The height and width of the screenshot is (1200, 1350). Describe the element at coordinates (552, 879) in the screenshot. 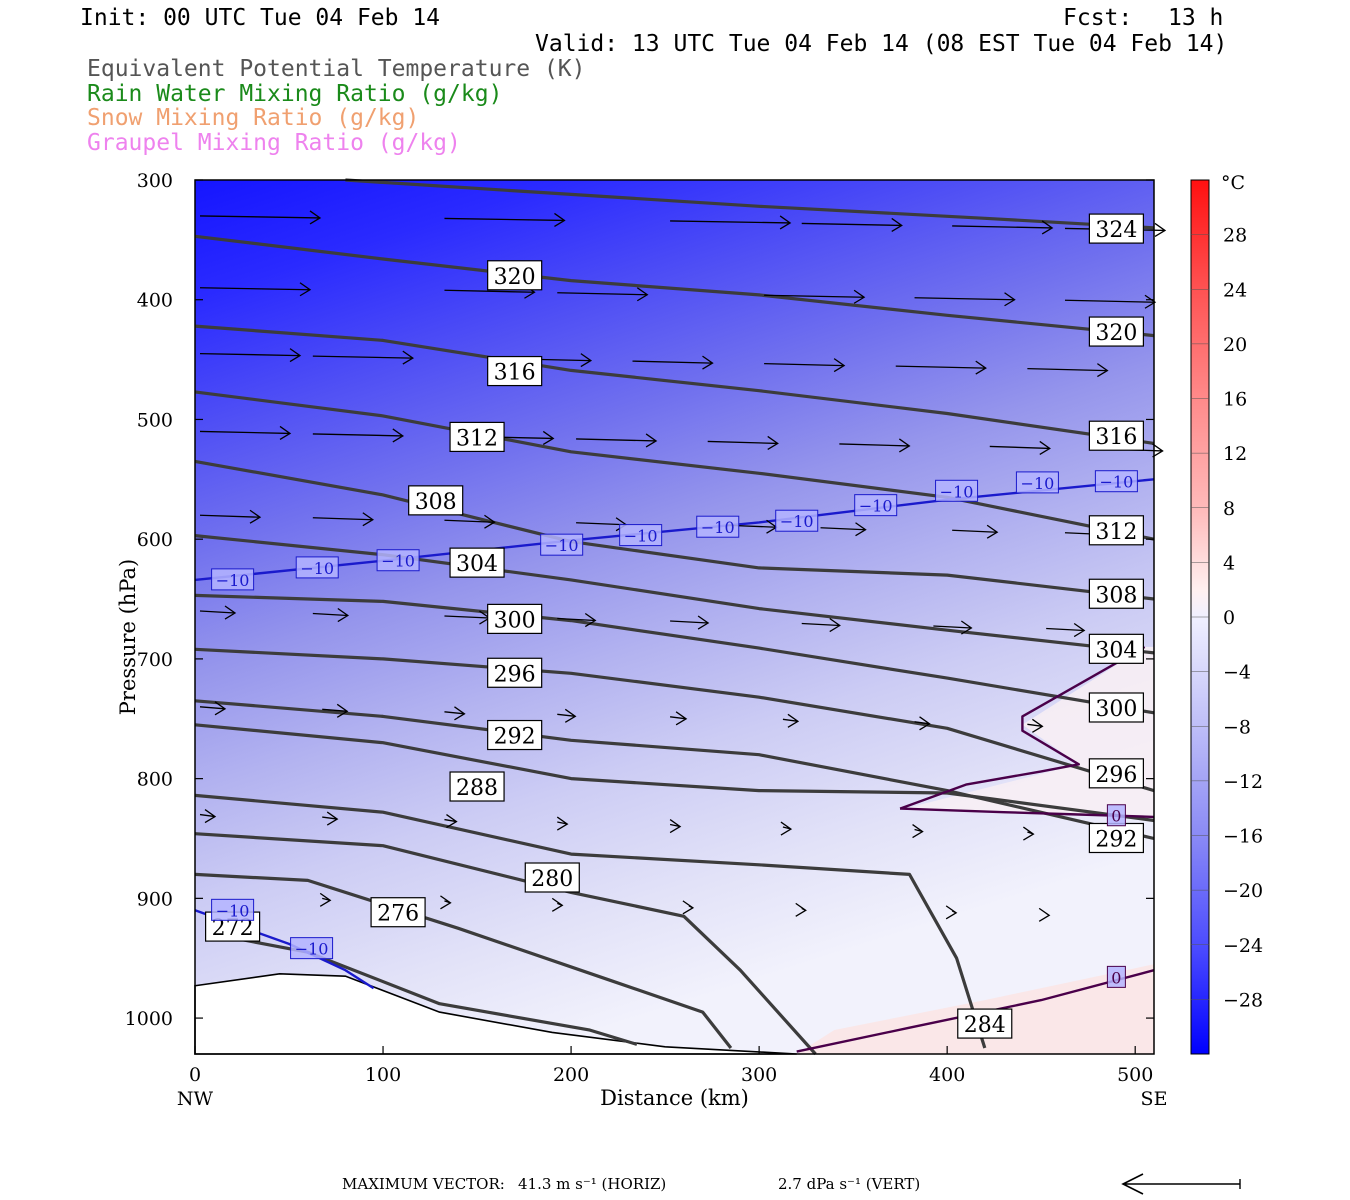

I see `theta-e-label: 280` at that location.